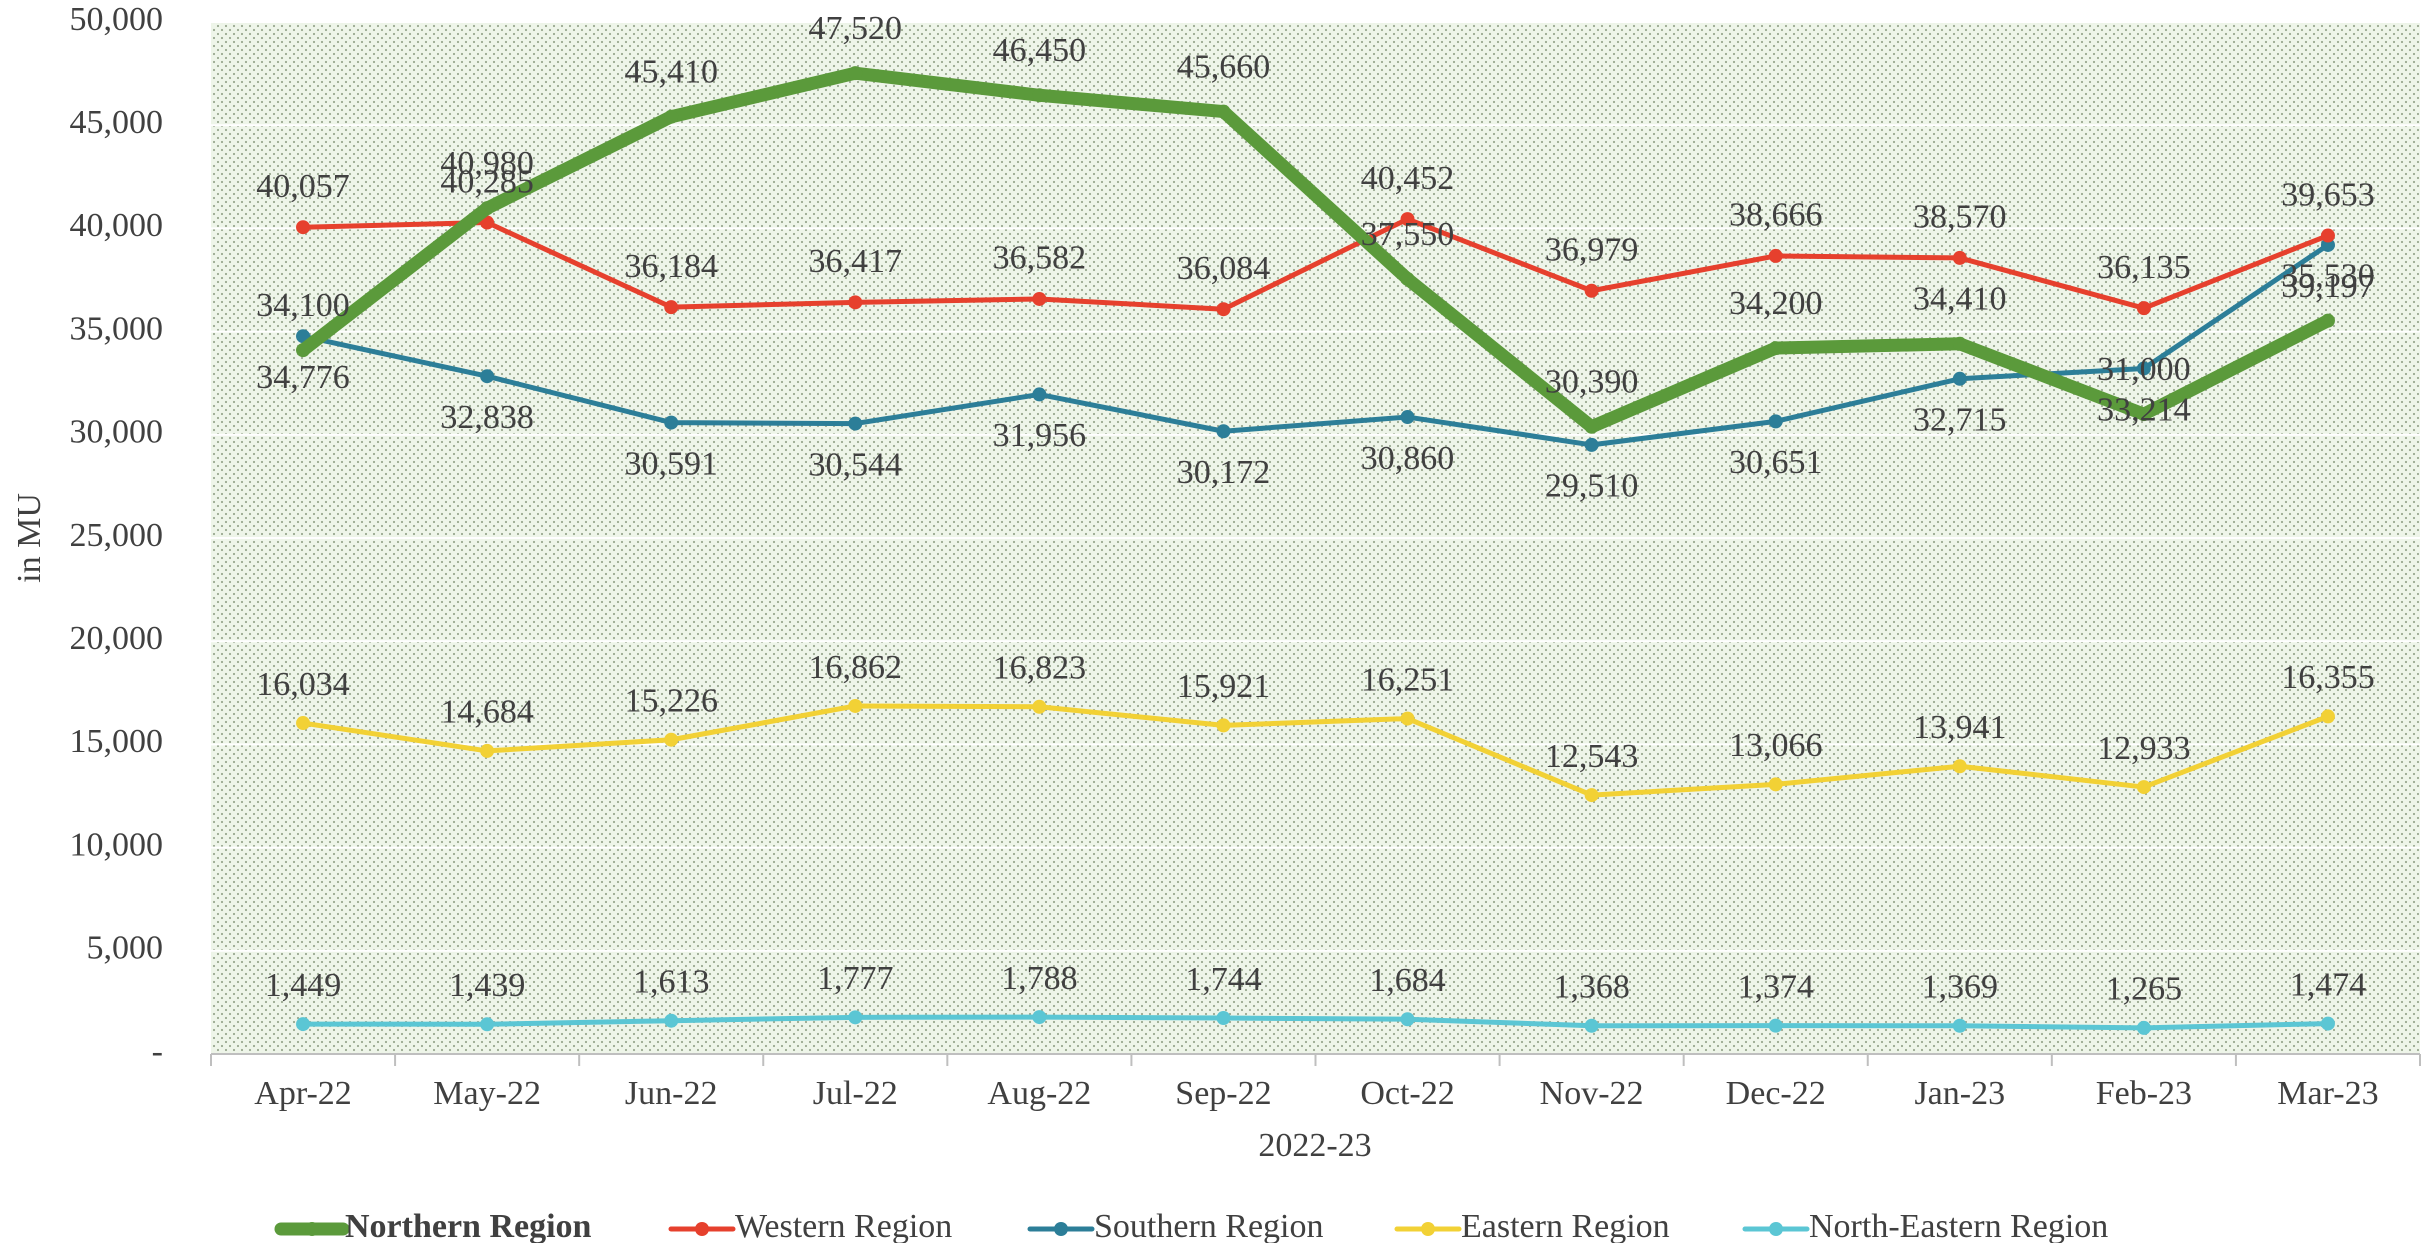 The height and width of the screenshot is (1243, 2435). Describe the element at coordinates (1776, 303) in the screenshot. I see `data-label: 34,200` at that location.